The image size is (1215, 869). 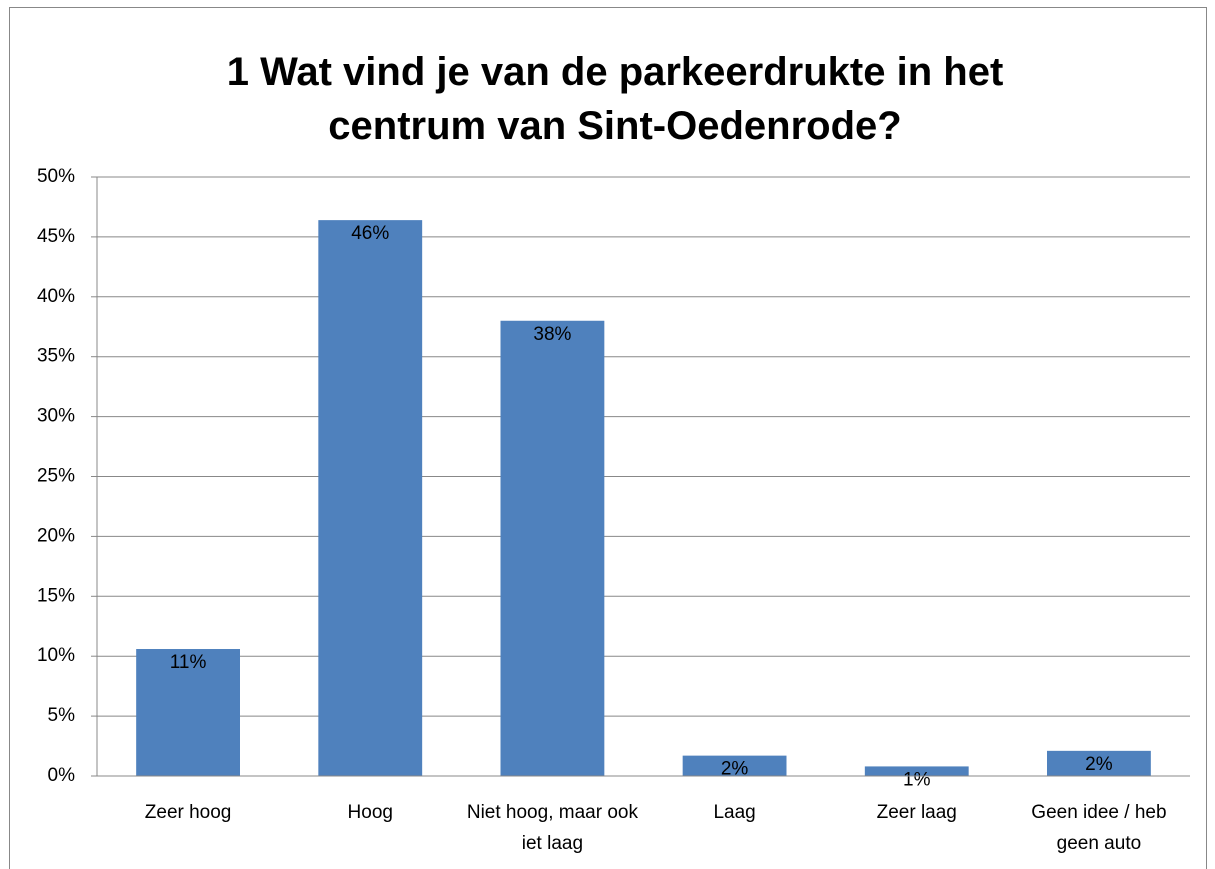 I want to click on x-tick-label: Geen idee / heb geen auto, so click(x=1099, y=828).